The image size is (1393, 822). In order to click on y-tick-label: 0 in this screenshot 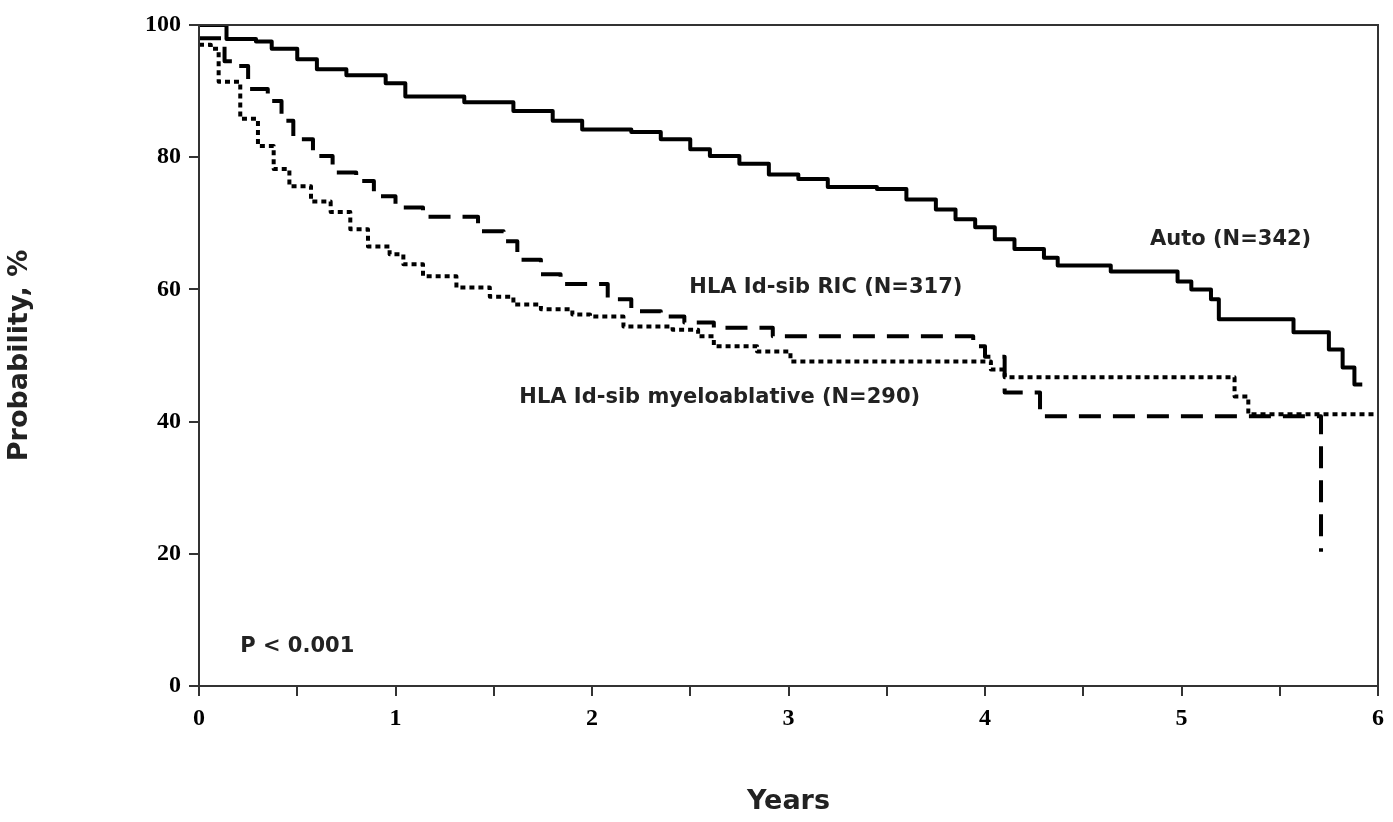, I will do `click(175, 684)`.